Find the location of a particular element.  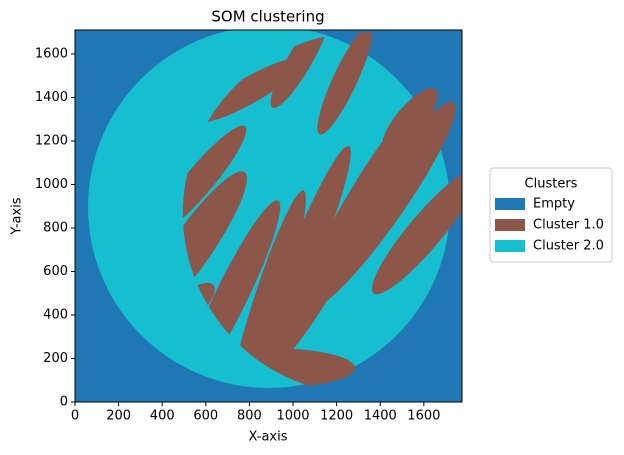

legend-label: Cluster 2.0 is located at coordinates (568, 246).